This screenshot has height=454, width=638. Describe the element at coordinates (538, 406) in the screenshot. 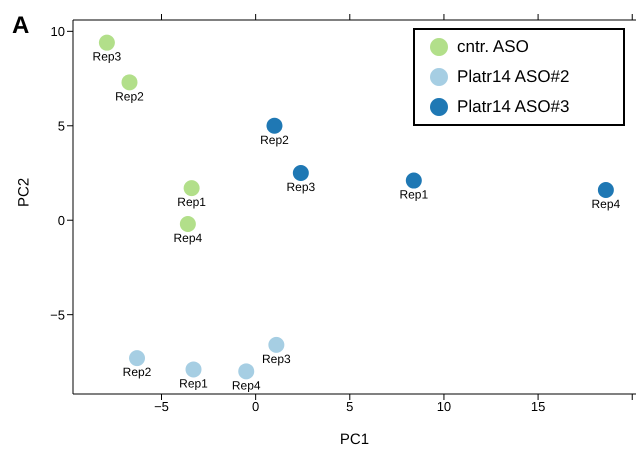

I see `x-tick-label: 15` at that location.